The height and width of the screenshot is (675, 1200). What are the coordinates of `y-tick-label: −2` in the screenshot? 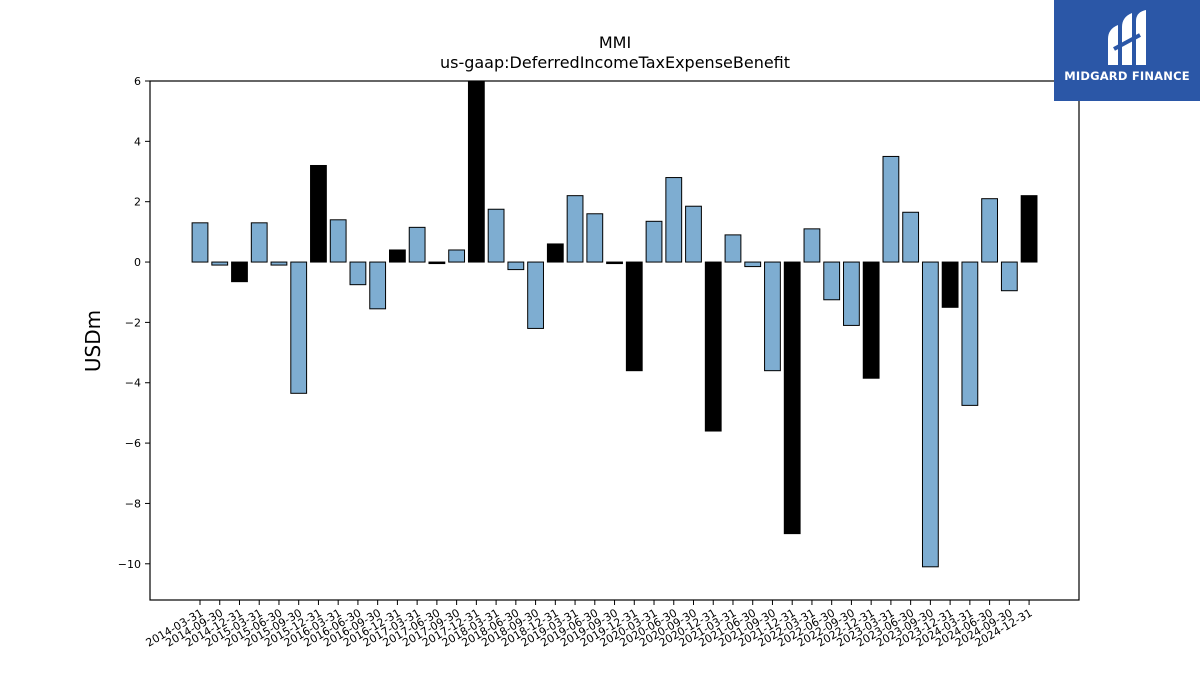 It's located at (133, 322).